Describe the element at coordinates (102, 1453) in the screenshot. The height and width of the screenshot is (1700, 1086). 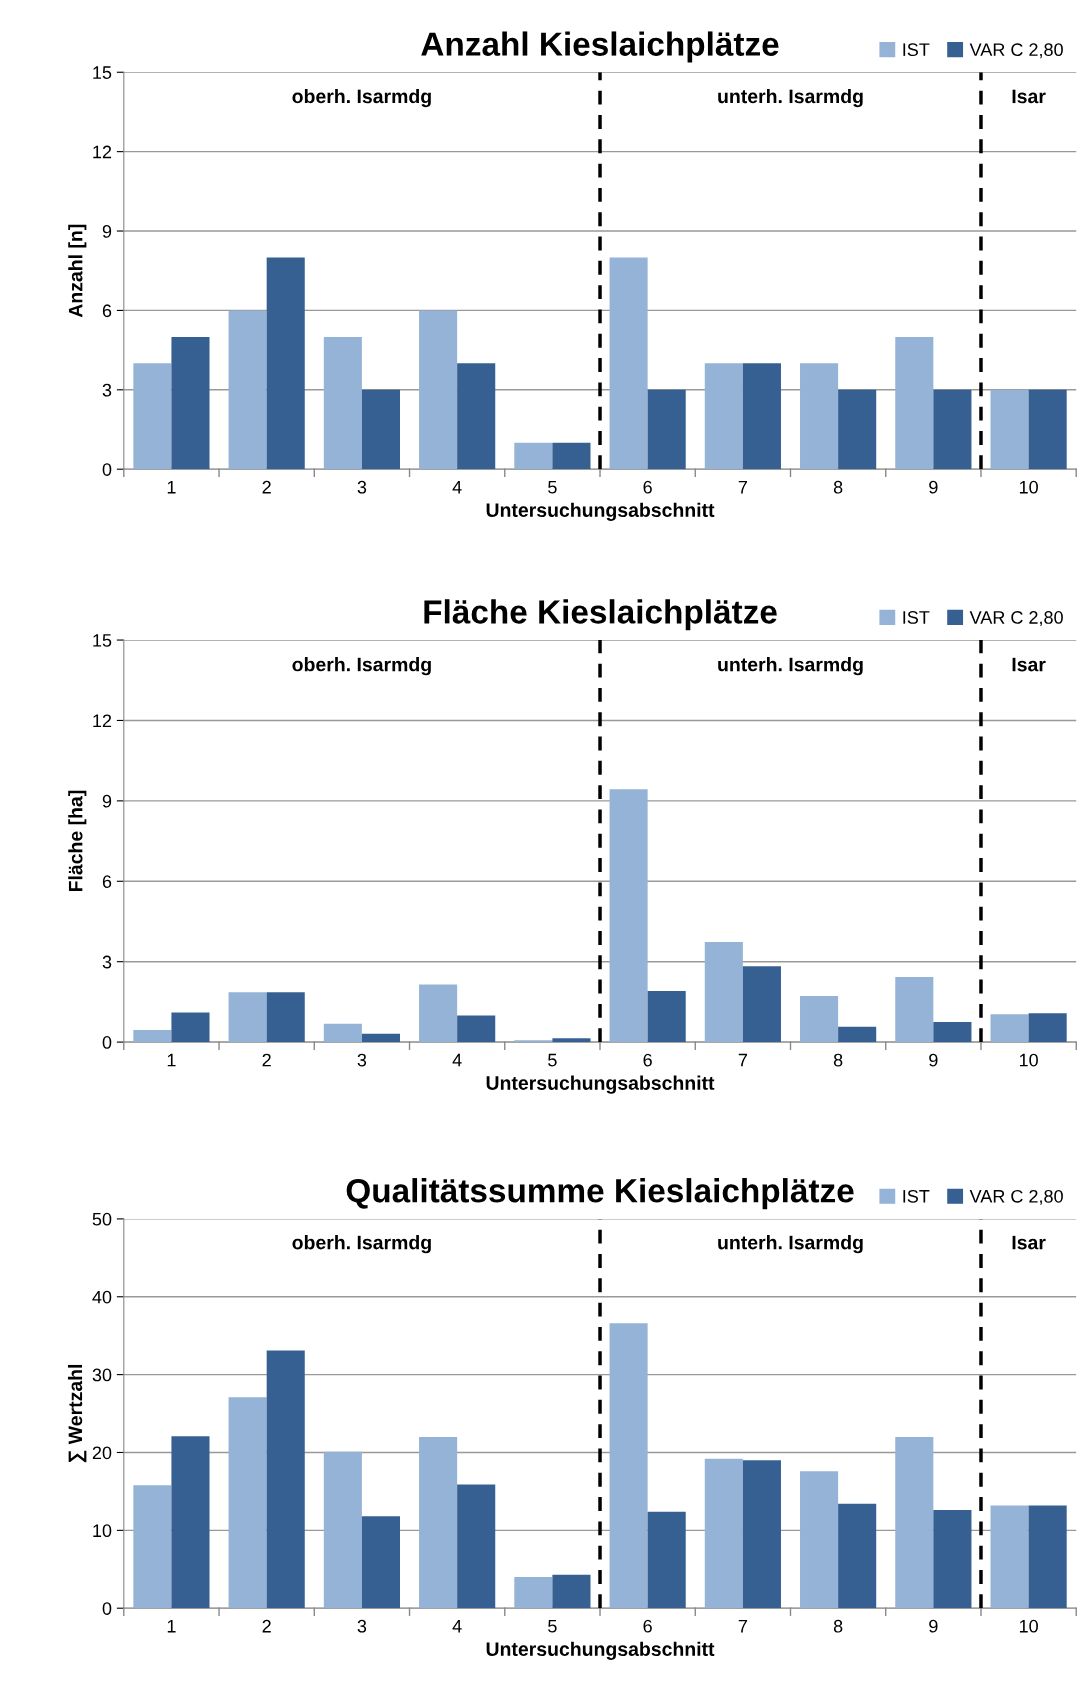
I see `y-tick-label: 20` at that location.